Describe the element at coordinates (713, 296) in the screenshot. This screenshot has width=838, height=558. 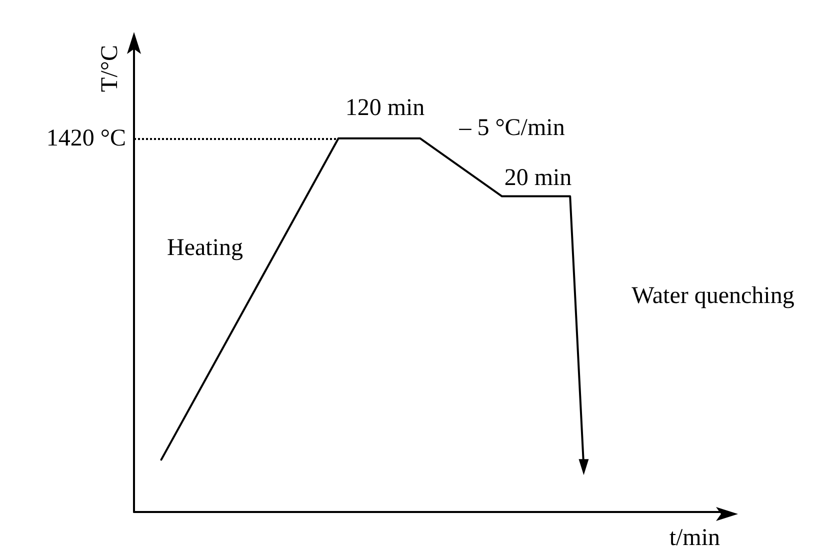
I see `annotation: Water quenching` at that location.